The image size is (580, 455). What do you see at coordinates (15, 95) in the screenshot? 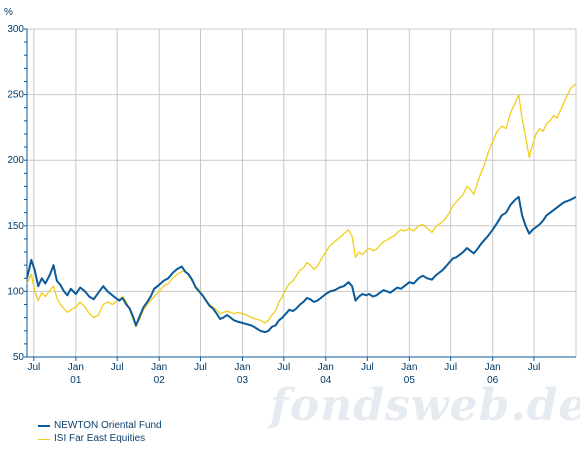
I see `y-tick-label: 250` at bounding box center [15, 95].